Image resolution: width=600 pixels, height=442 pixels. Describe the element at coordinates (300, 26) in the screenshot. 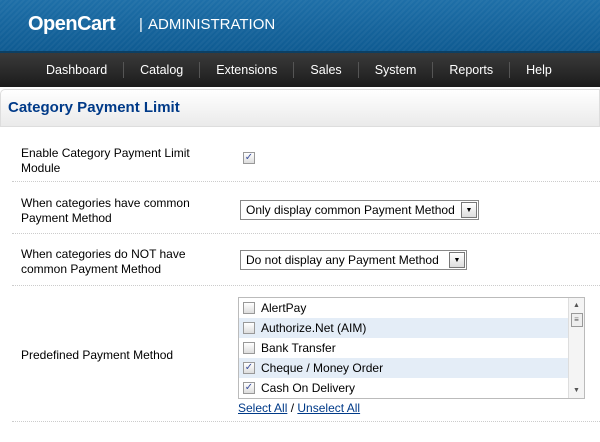

I see `header: OpenCart | ADMINISTRATION` at that location.